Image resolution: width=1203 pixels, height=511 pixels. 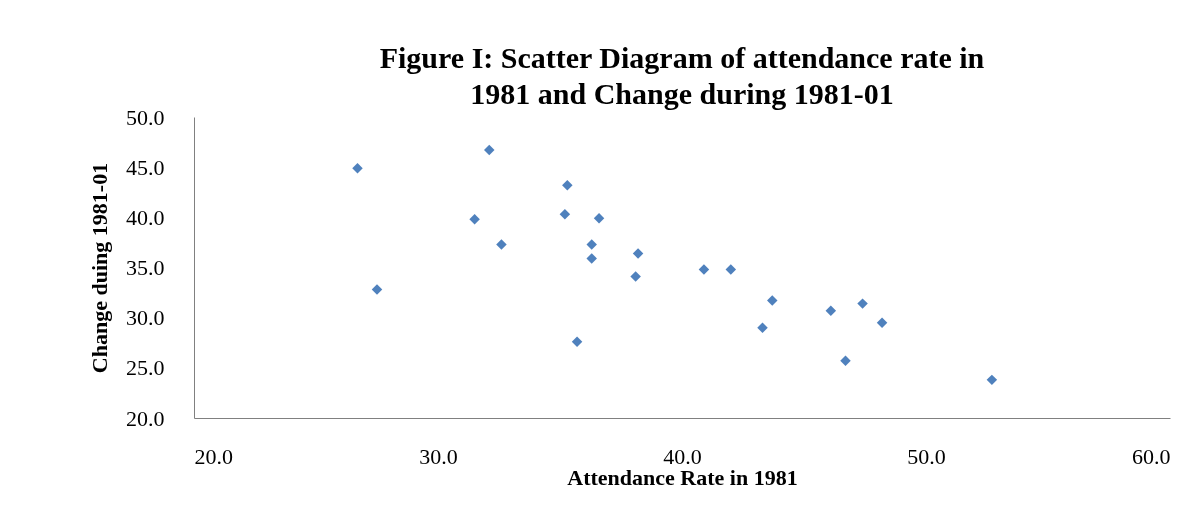 What do you see at coordinates (145, 318) in the screenshot?
I see `y-tick-label: 30.0` at bounding box center [145, 318].